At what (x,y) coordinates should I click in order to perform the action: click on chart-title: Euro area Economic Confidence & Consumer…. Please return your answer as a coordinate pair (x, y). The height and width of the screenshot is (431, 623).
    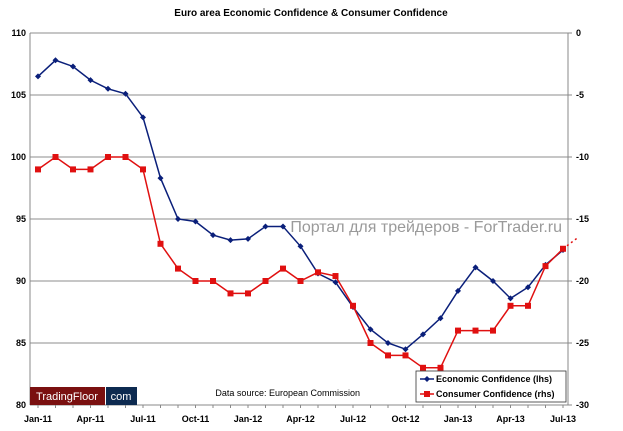
    Looking at the image, I should click on (311, 13).